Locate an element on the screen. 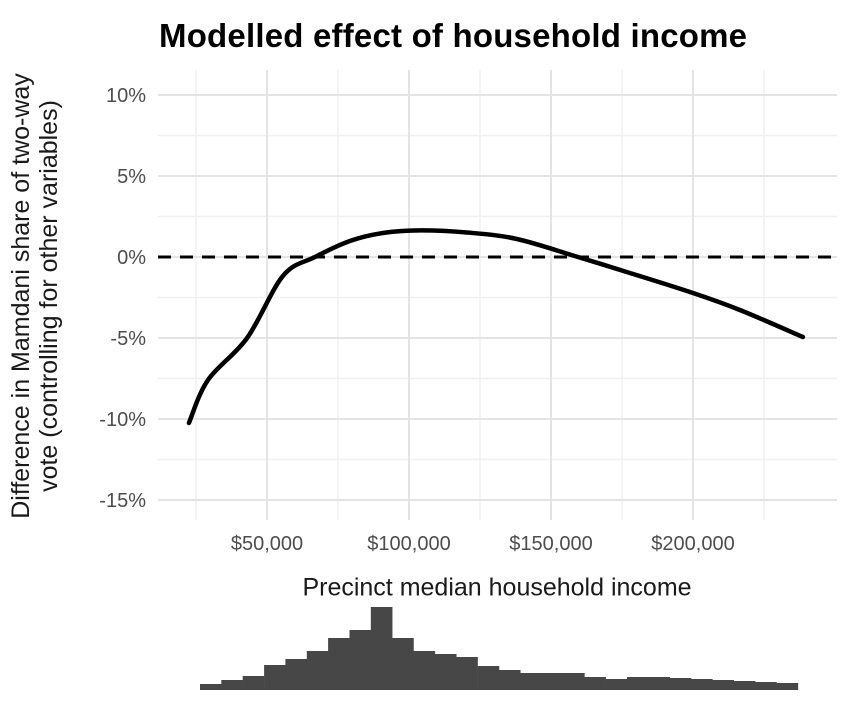 The height and width of the screenshot is (707, 862). y-tick-label: -5% is located at coordinates (128, 339).